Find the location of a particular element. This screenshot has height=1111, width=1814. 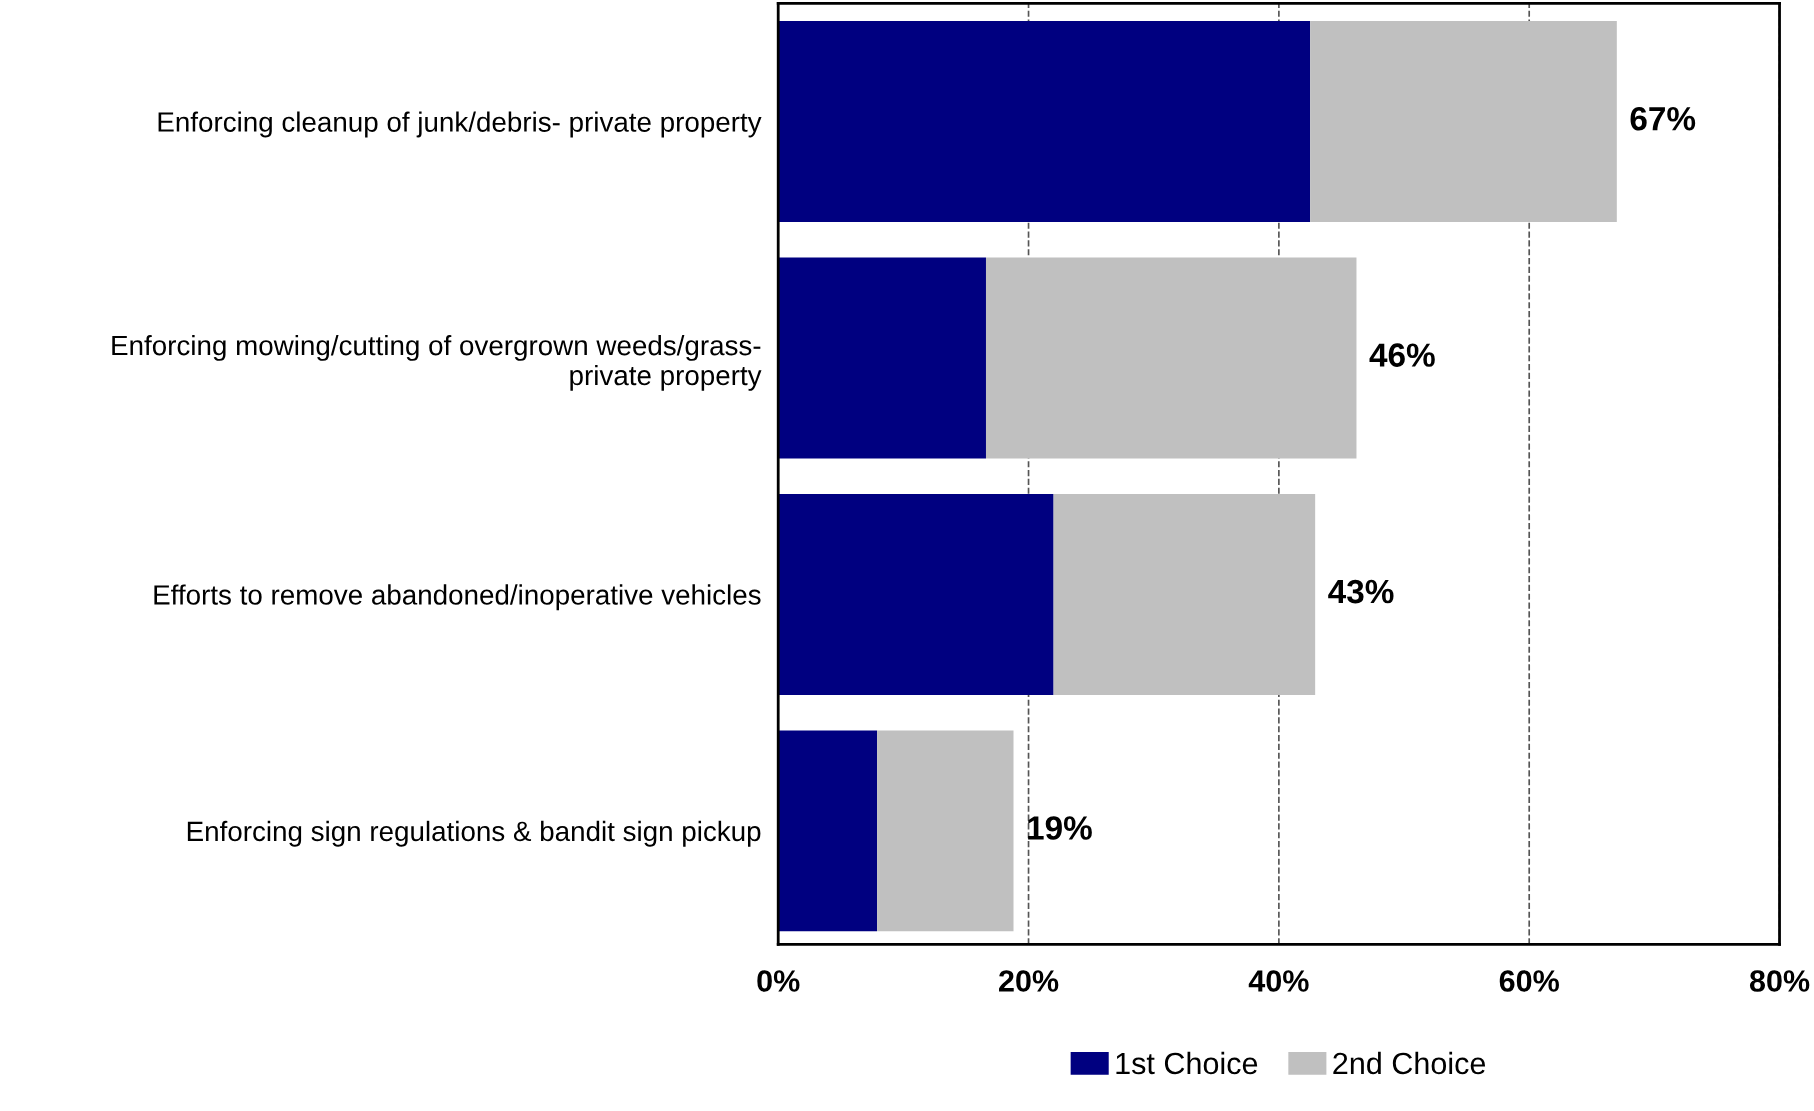

x-tick-label: 40% is located at coordinates (1278, 981).